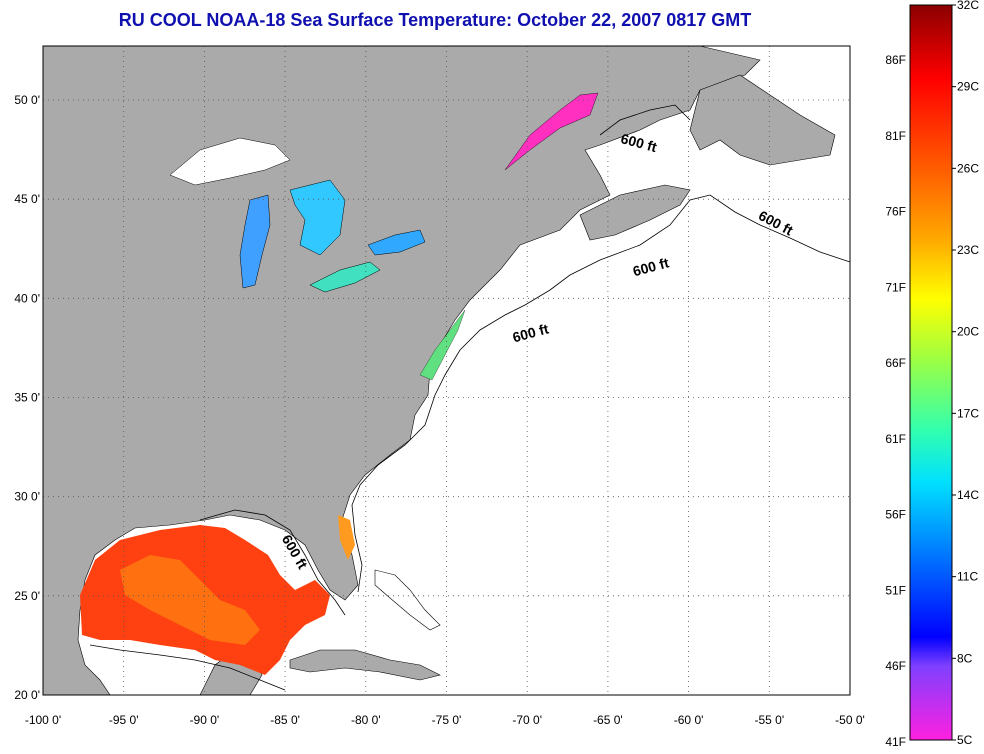  What do you see at coordinates (968, 332) in the screenshot?
I see `colorbar-celsius-label: 20C` at bounding box center [968, 332].